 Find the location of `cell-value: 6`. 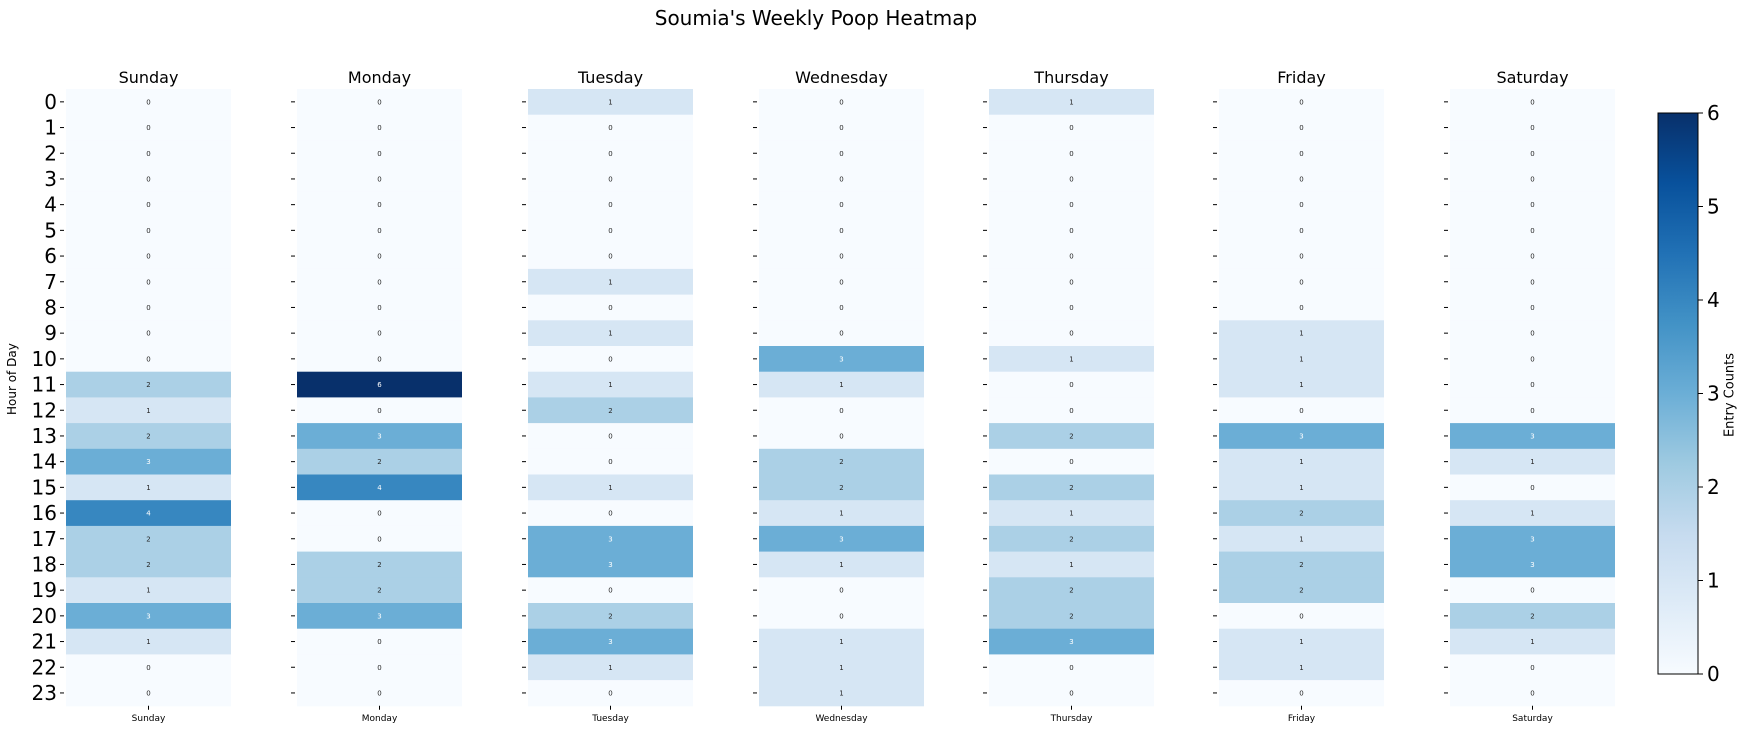

cell-value: 6 is located at coordinates (379, 385).